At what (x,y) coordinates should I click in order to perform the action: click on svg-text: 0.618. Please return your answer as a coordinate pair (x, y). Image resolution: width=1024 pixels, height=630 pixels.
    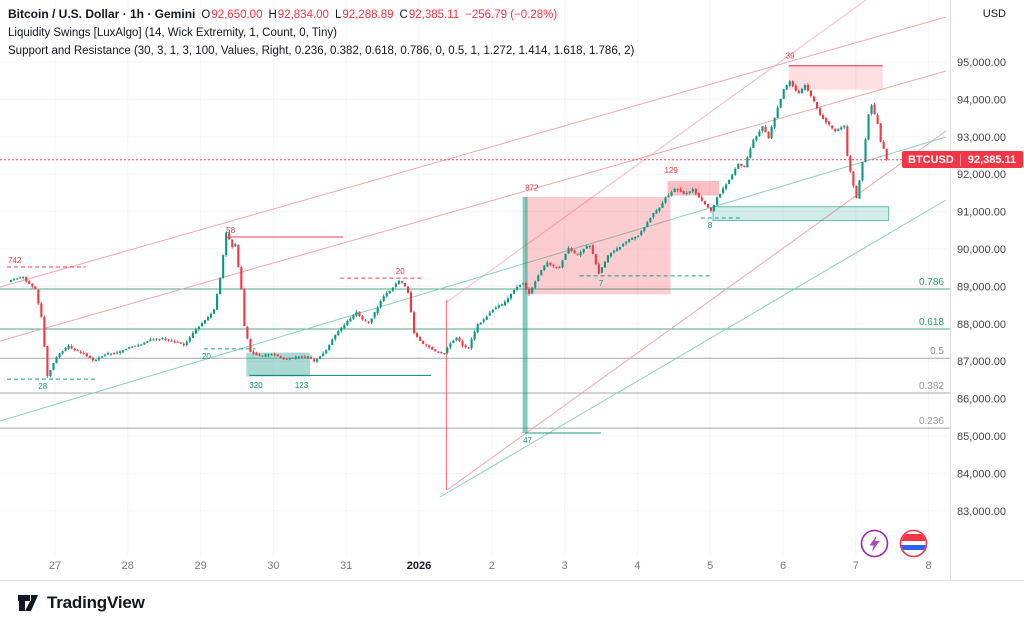
    Looking at the image, I should click on (931, 322).